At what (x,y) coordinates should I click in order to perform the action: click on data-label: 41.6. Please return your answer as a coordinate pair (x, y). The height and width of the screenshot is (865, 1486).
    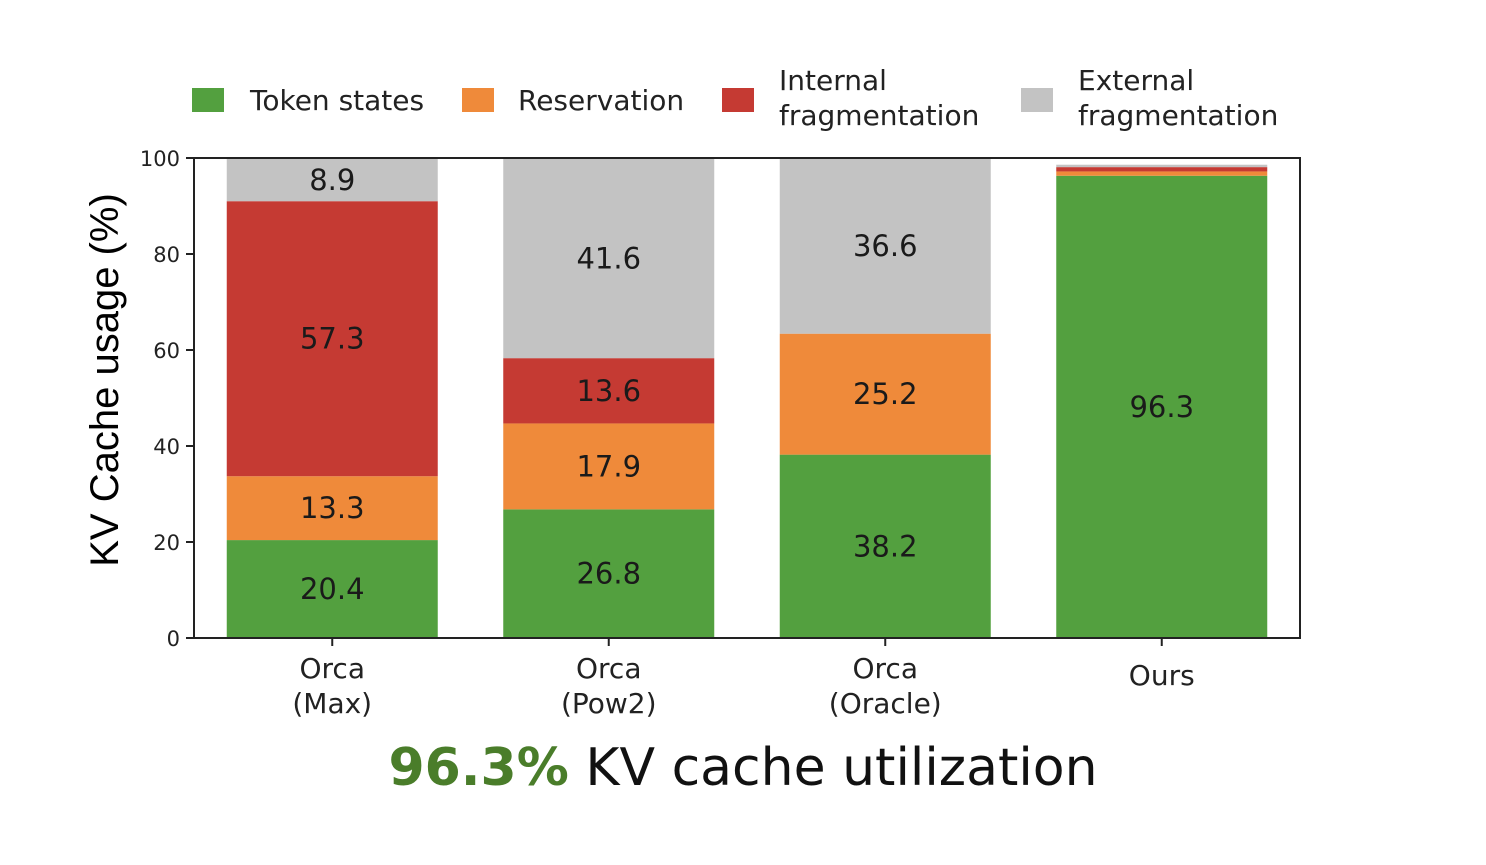
    Looking at the image, I should click on (608, 258).